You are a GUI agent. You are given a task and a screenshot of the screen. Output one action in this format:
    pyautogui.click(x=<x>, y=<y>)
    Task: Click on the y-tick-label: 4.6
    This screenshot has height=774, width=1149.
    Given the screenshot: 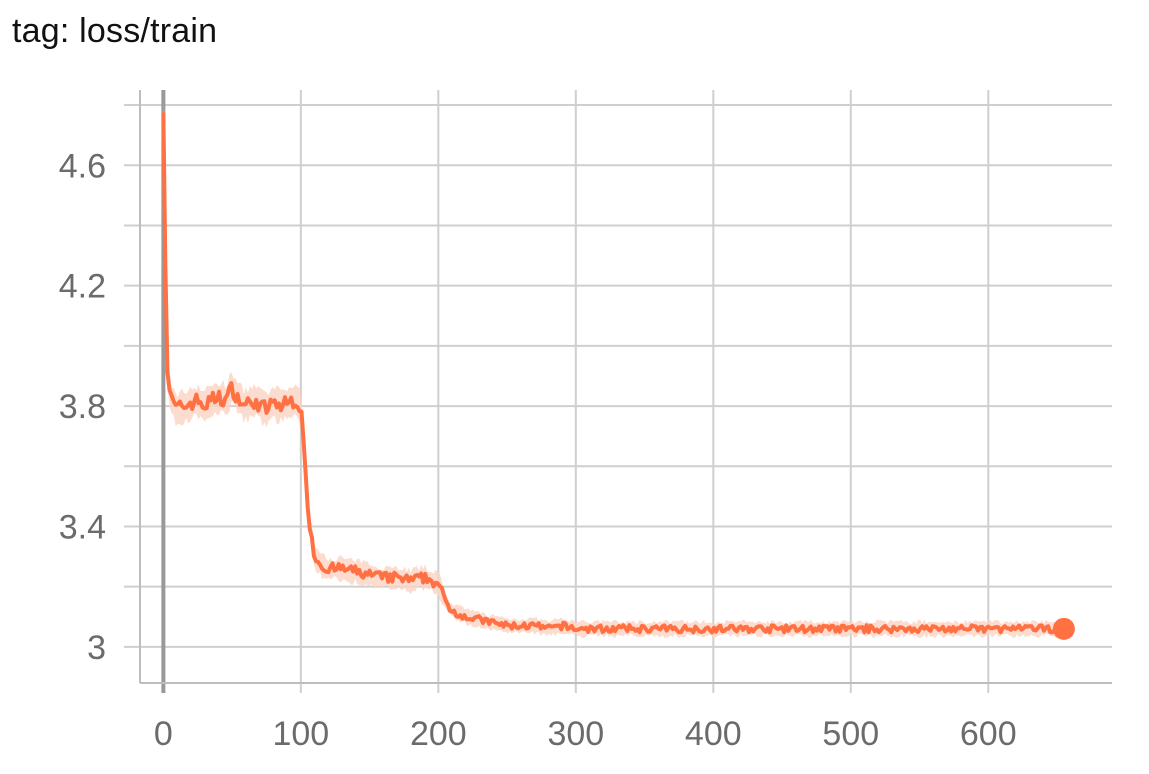 What is the action you would take?
    pyautogui.click(x=82, y=166)
    